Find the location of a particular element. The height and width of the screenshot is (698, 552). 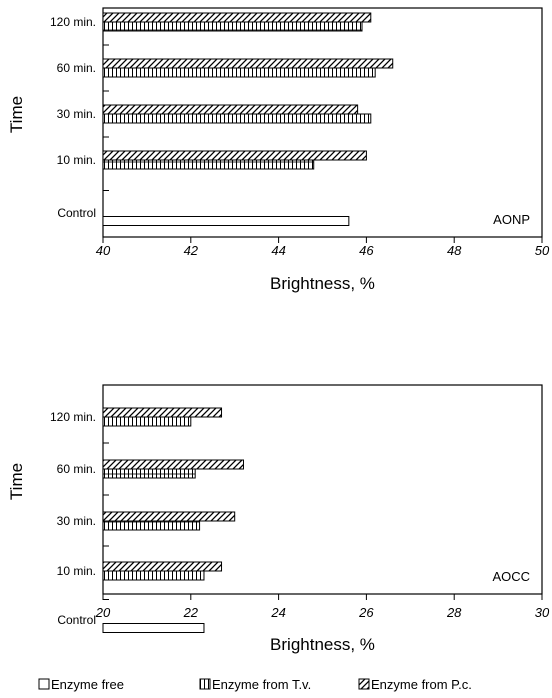

x-tick-label: 48 is located at coordinates (454, 250).